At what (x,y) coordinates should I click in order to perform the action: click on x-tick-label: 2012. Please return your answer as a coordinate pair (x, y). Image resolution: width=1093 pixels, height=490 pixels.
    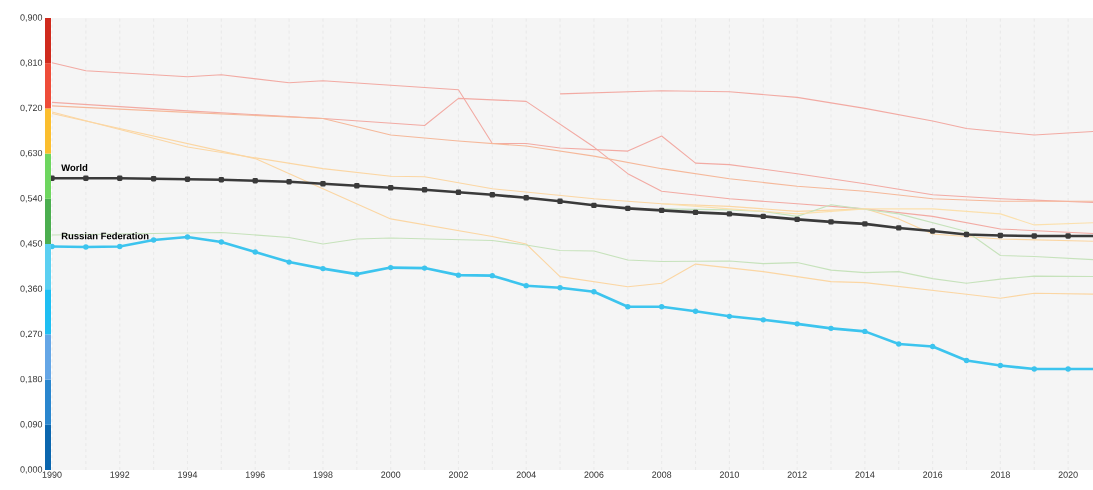
    Looking at the image, I should click on (797, 474).